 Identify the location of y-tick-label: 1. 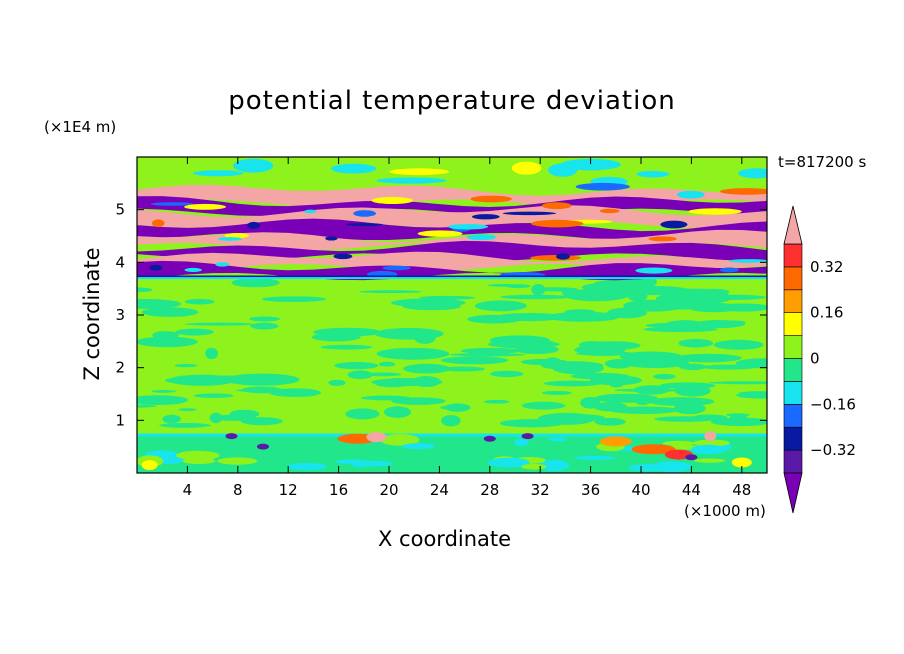
(120, 420).